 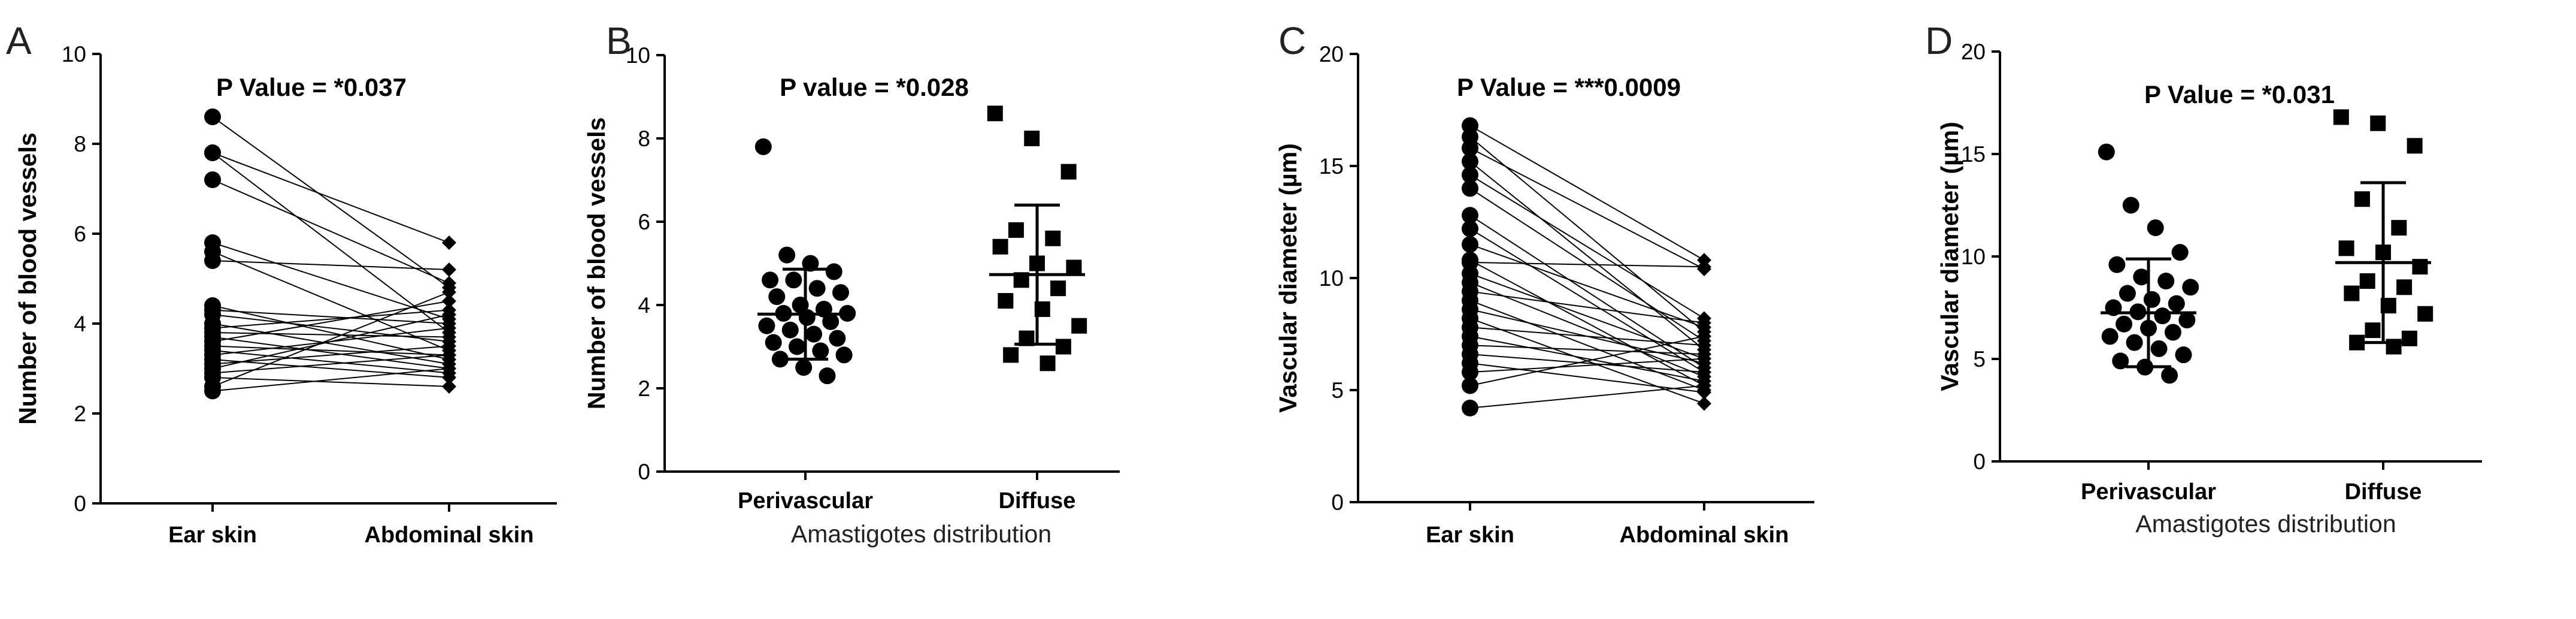 What do you see at coordinates (1292, 40) in the screenshot?
I see `panel-letter: C` at bounding box center [1292, 40].